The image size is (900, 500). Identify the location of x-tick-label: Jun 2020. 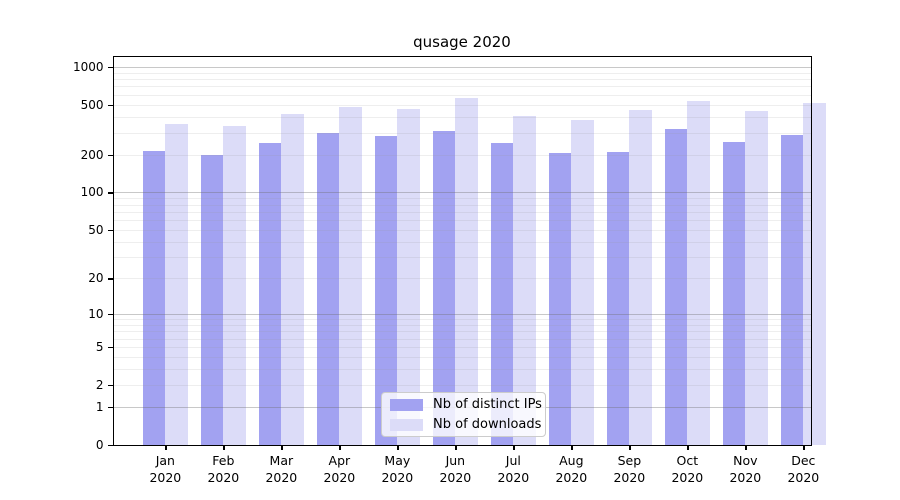
(455, 469).